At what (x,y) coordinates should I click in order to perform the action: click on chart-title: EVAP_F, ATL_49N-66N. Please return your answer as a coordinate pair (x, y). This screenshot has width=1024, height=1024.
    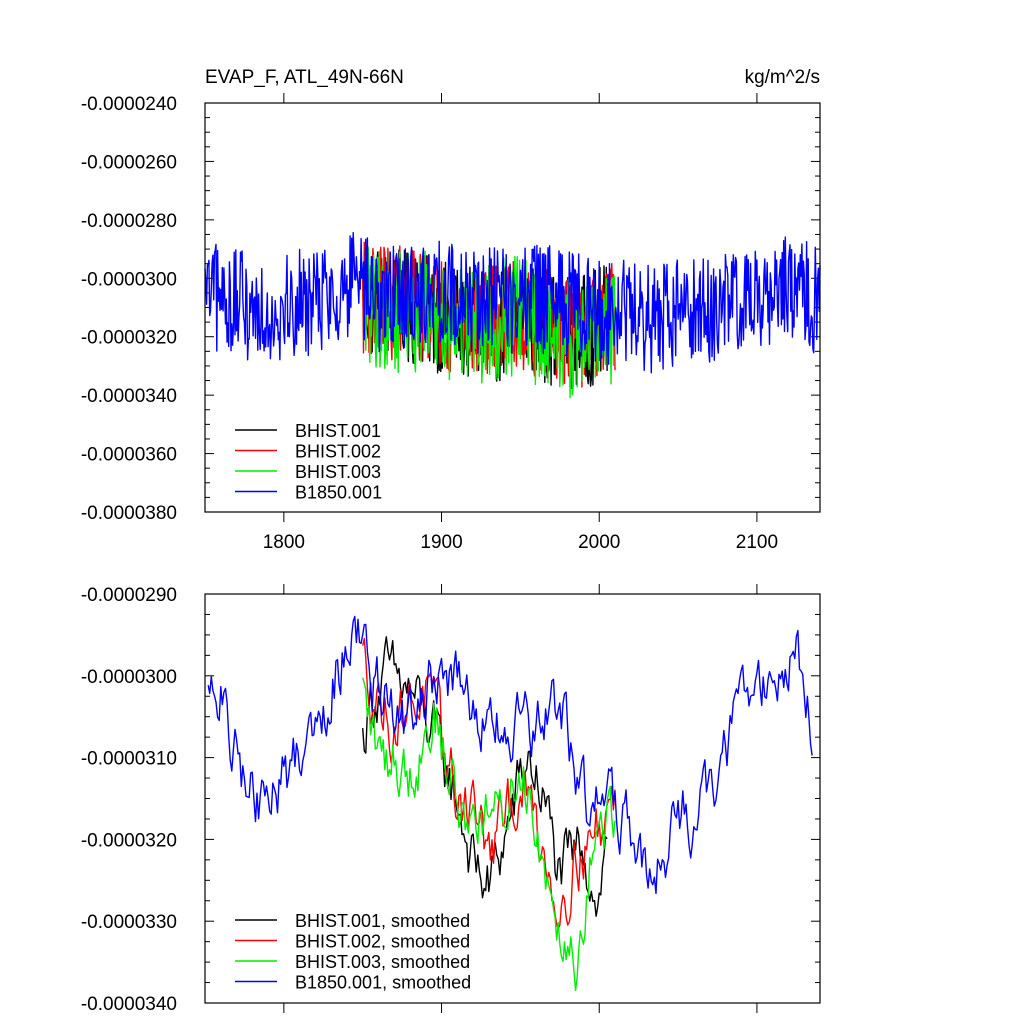
    Looking at the image, I should click on (304, 77).